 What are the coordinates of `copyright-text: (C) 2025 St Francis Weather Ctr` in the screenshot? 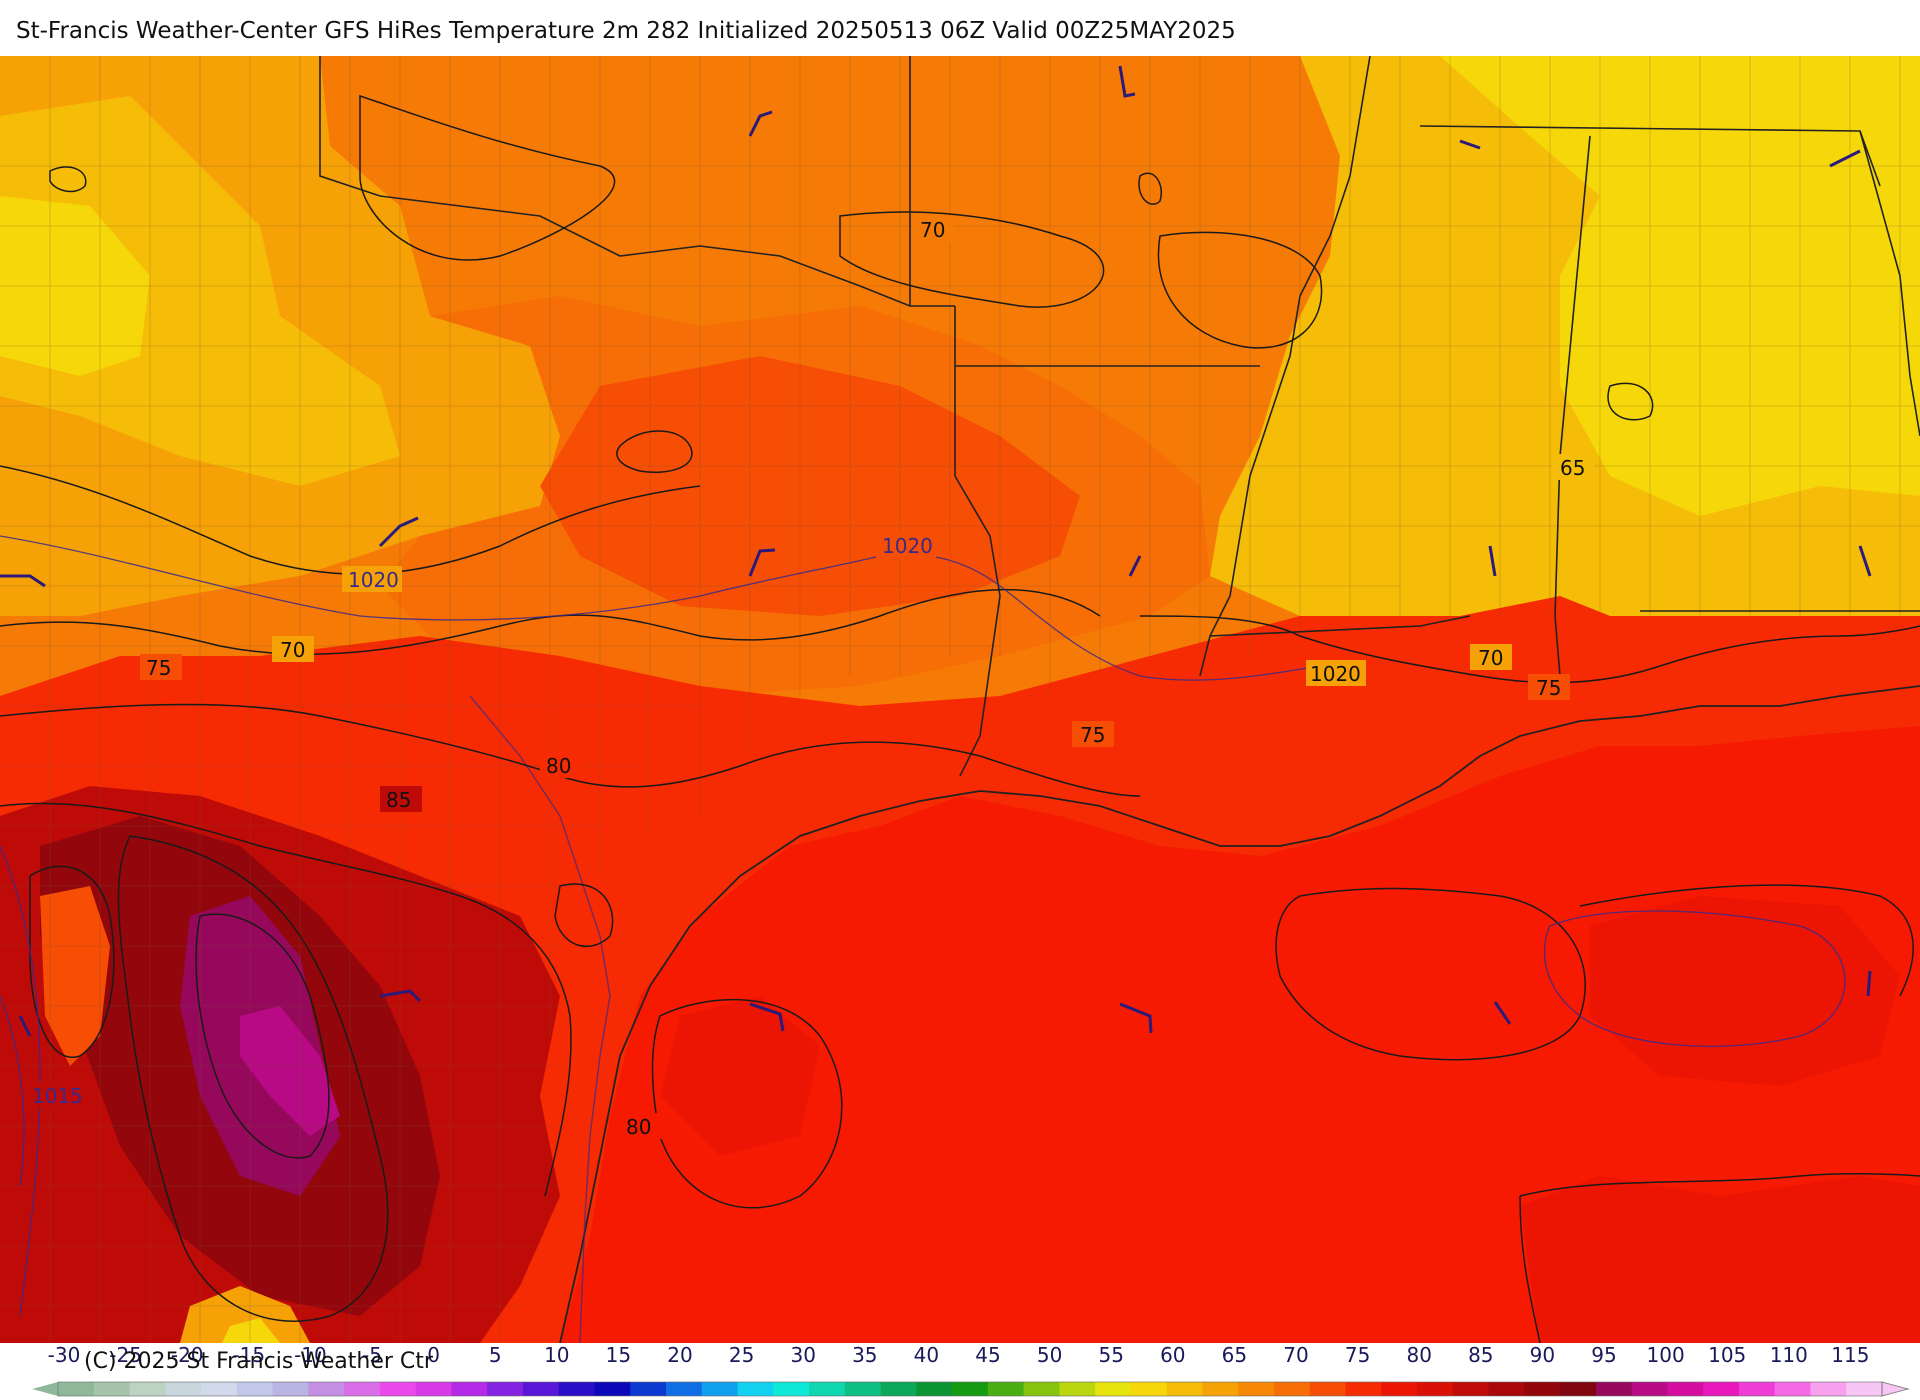 It's located at (258, 1361).